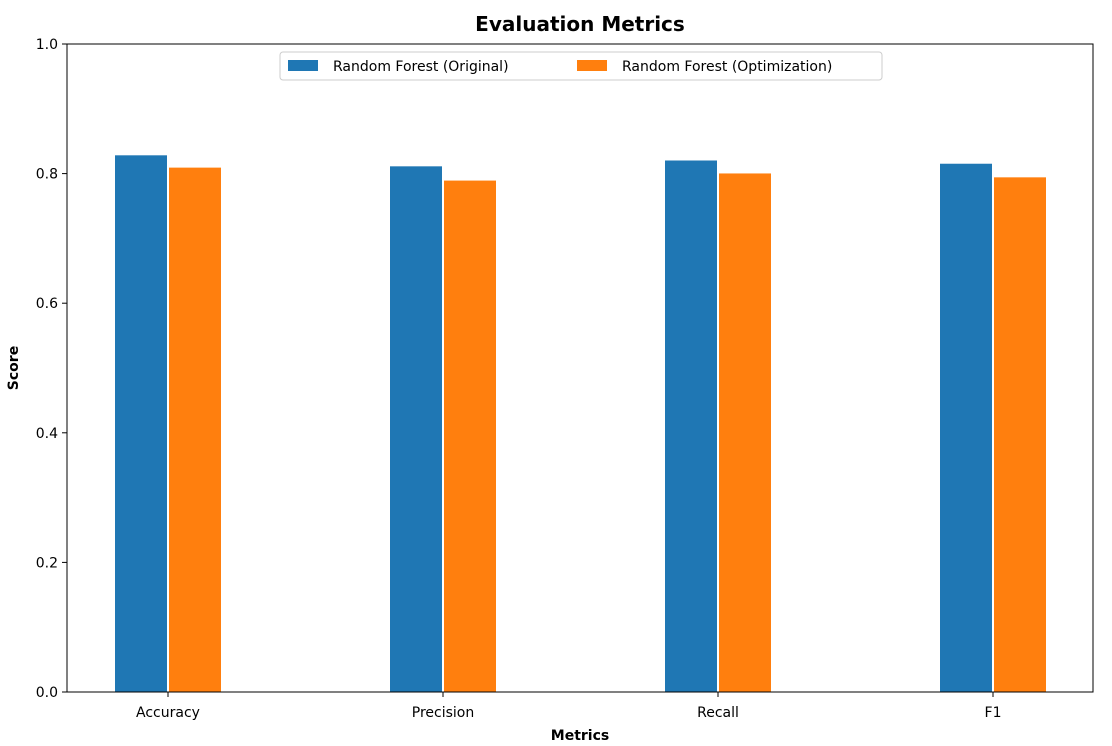 This screenshot has height=746, width=1112. I want to click on y-tick-label: 0.6, so click(47, 304).